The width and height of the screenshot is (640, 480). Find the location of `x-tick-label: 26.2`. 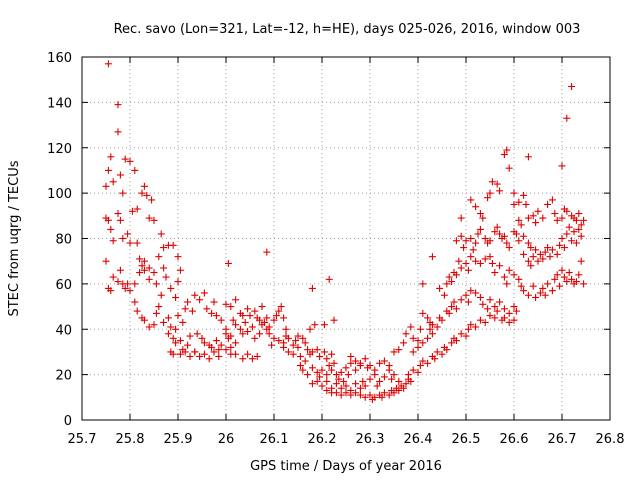

x-tick-label: 26.2 is located at coordinates (322, 439).